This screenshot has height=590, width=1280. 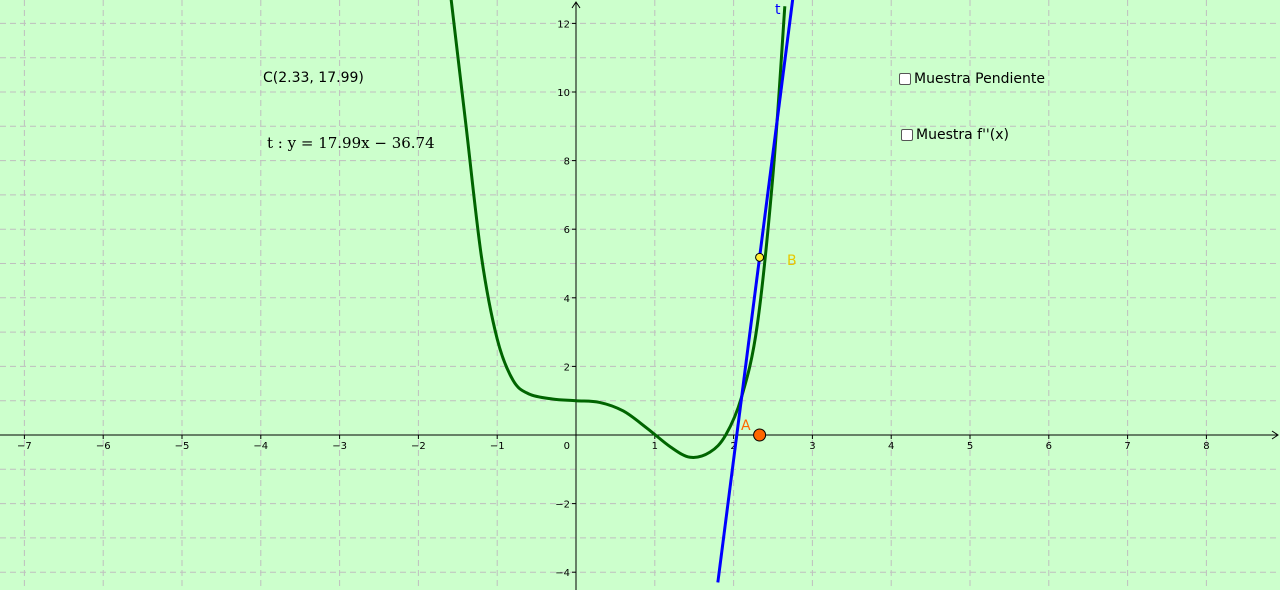 I want to click on show-second-derivative-label: Muestra f''(x), so click(x=962, y=135).